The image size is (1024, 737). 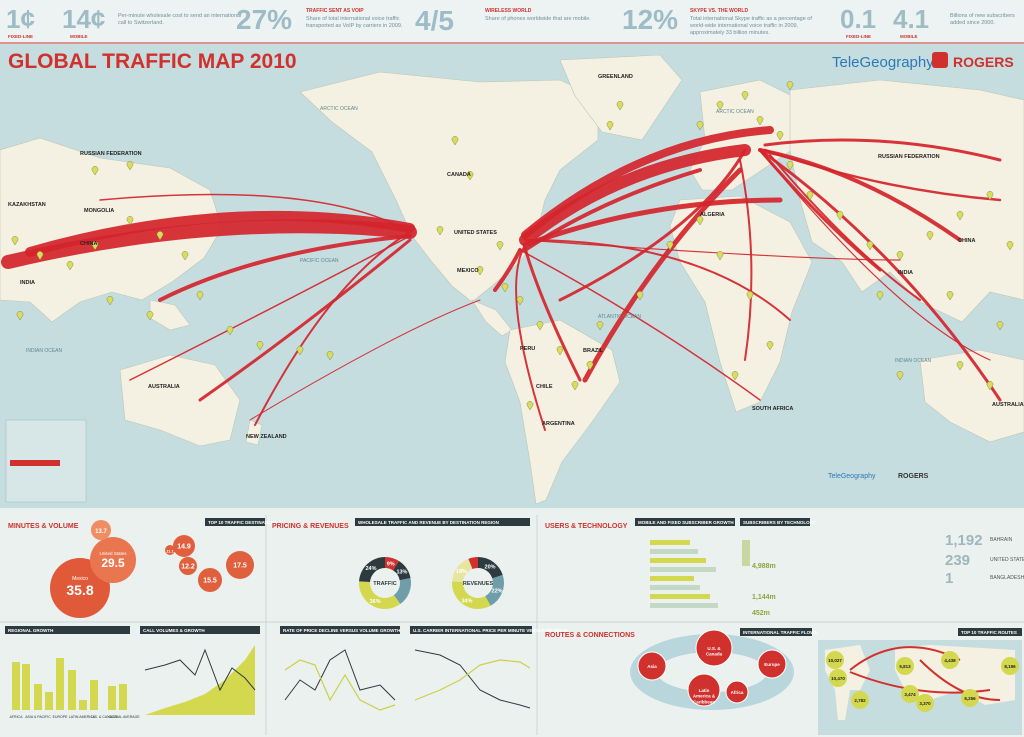 I want to click on section-heading: PRICING & REVENUES, so click(x=310, y=526).